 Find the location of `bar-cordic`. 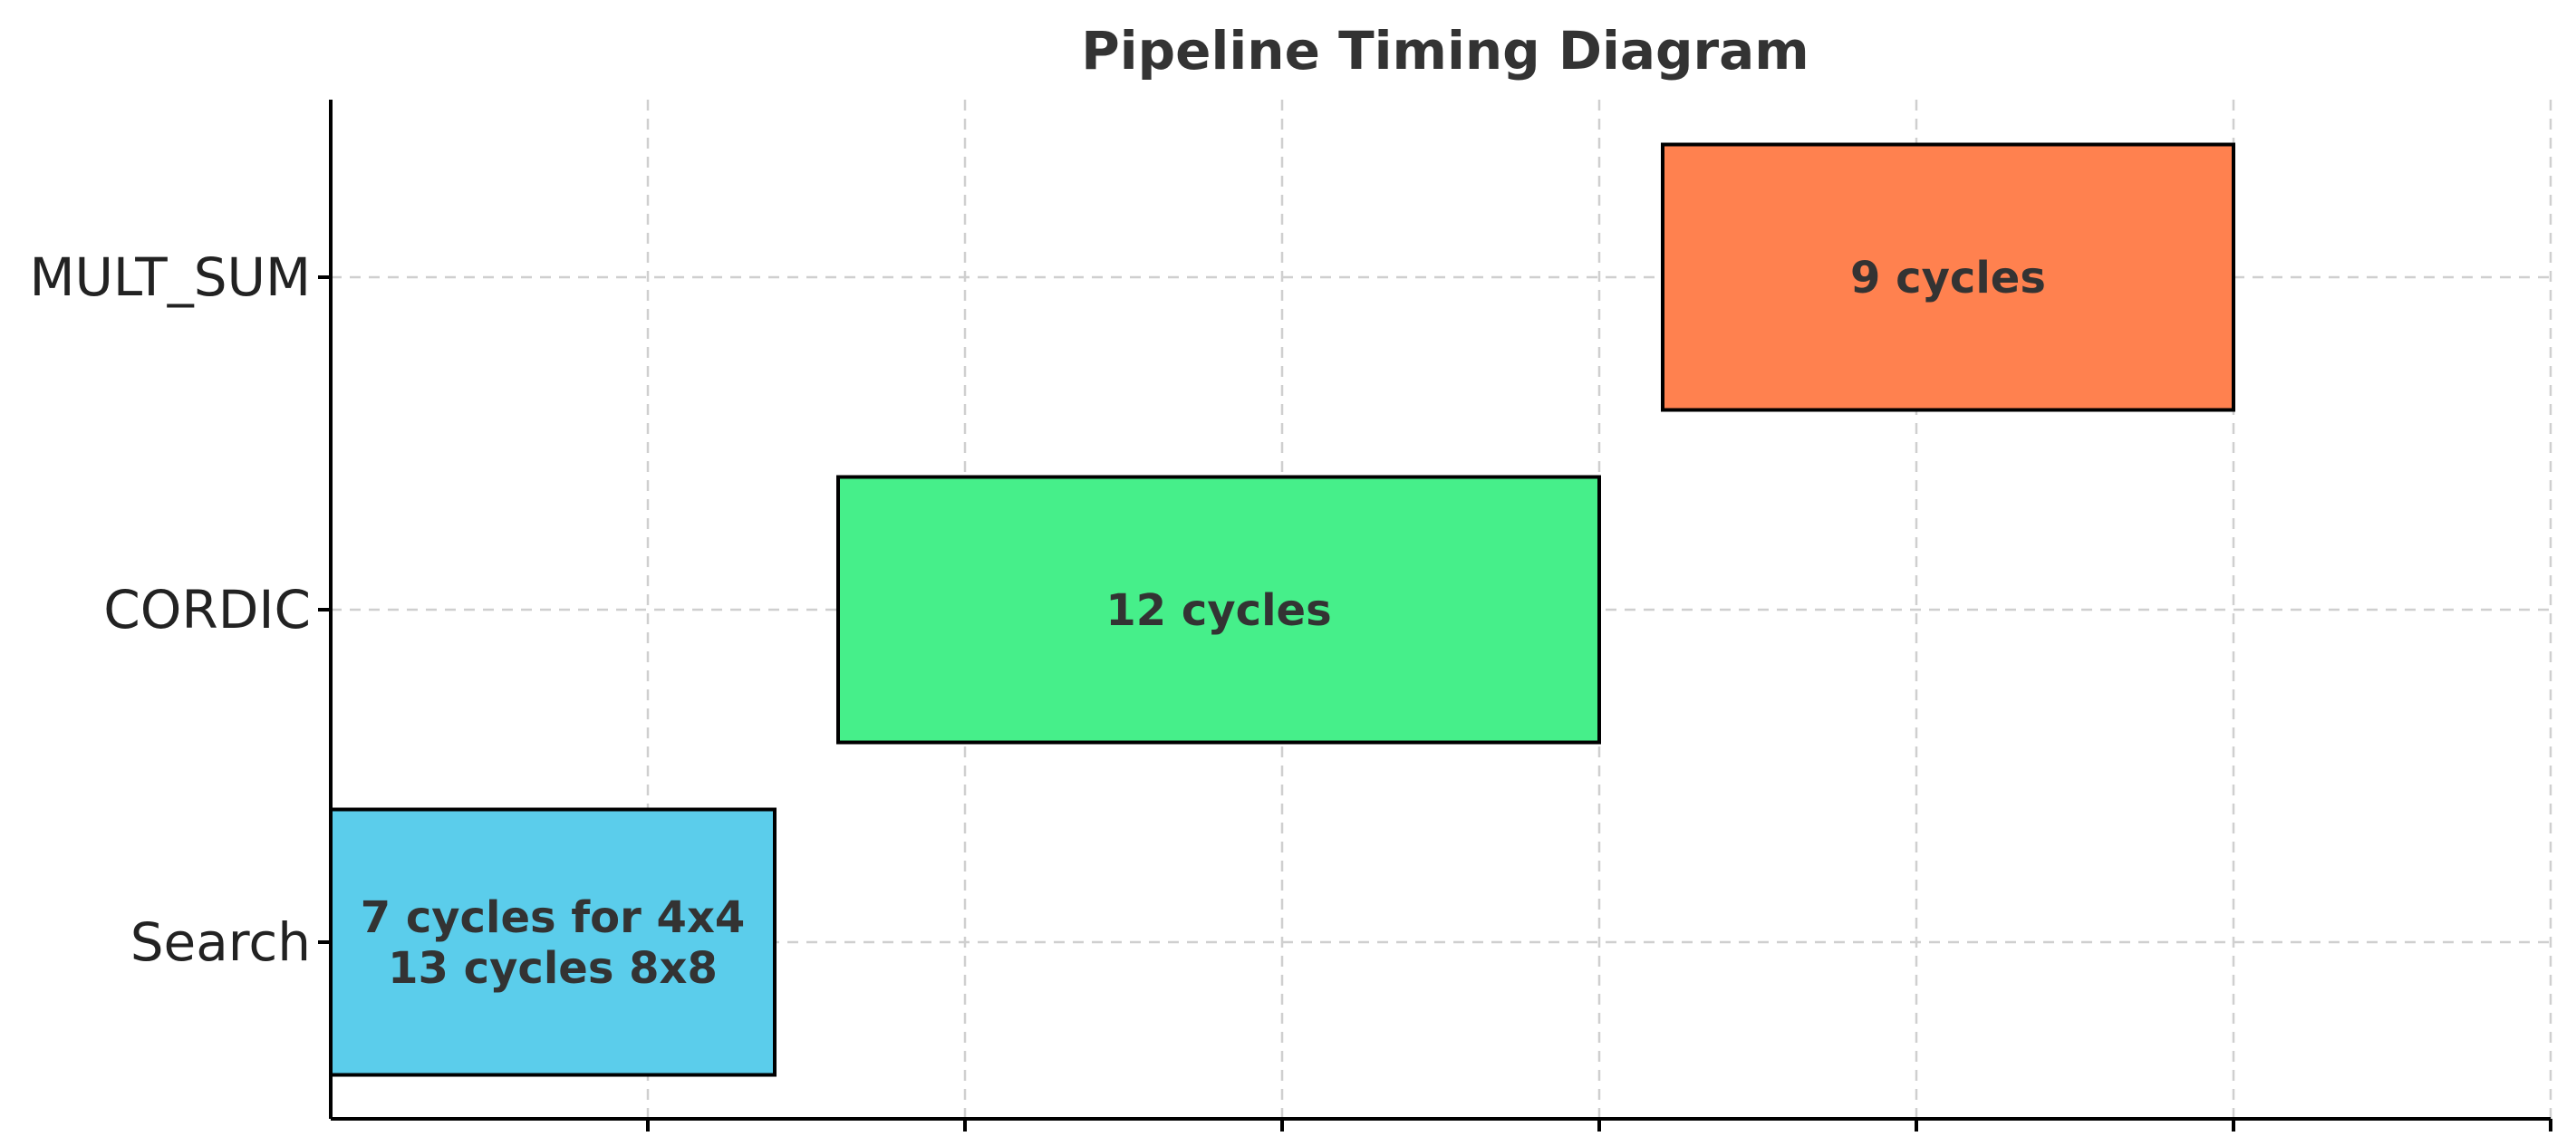

bar-cordic is located at coordinates (1218, 610).